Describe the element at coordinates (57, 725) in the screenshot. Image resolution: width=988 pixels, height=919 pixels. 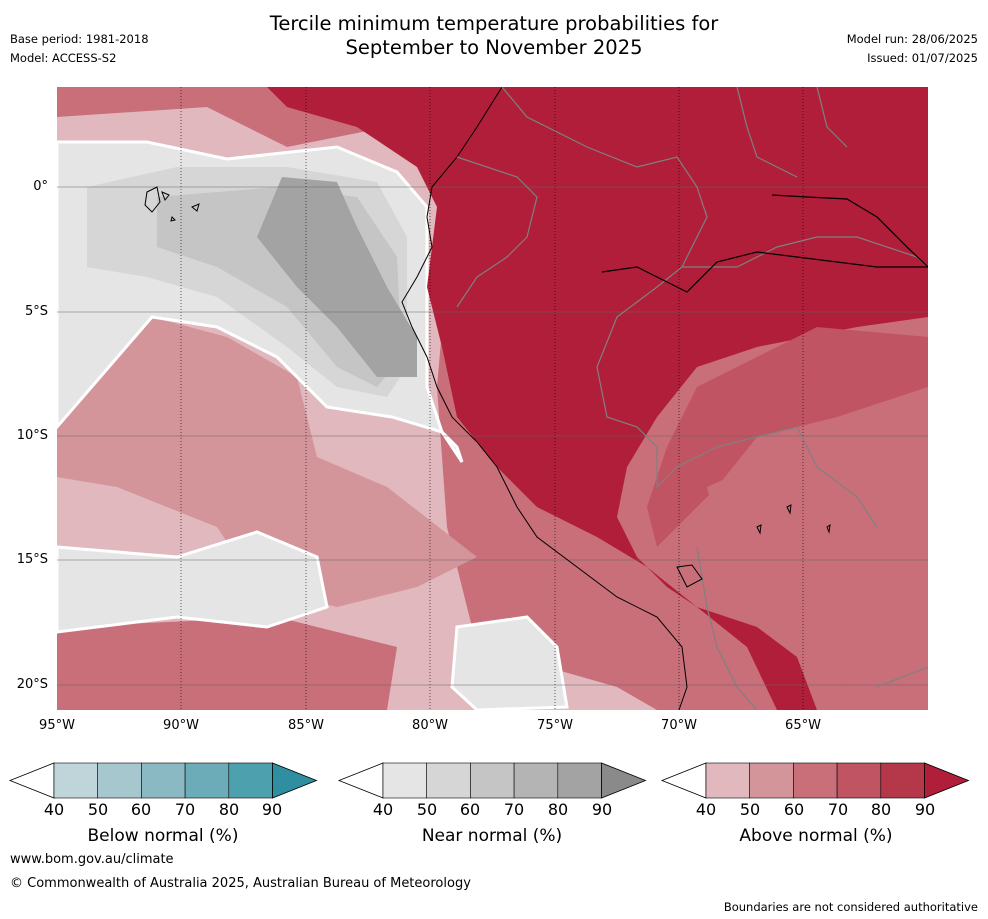
I see `lon-label-95w: 95°W` at that location.